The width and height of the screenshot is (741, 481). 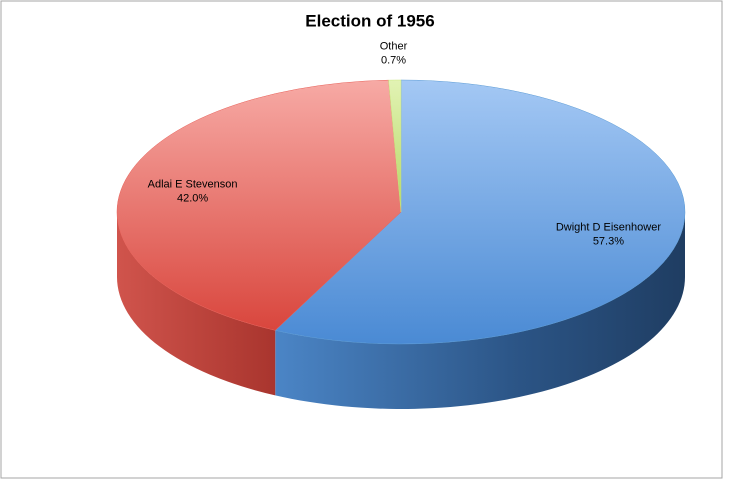 I want to click on value-label: 0.7%, so click(x=393, y=61).